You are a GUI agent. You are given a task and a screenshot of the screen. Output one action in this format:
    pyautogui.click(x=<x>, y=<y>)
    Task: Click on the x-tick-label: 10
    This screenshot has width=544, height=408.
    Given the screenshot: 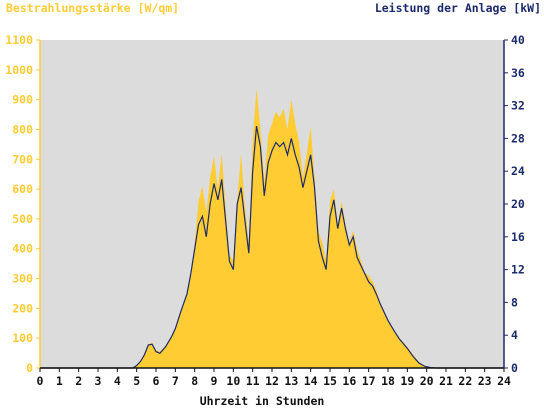 What is the action you would take?
    pyautogui.click(x=233, y=381)
    